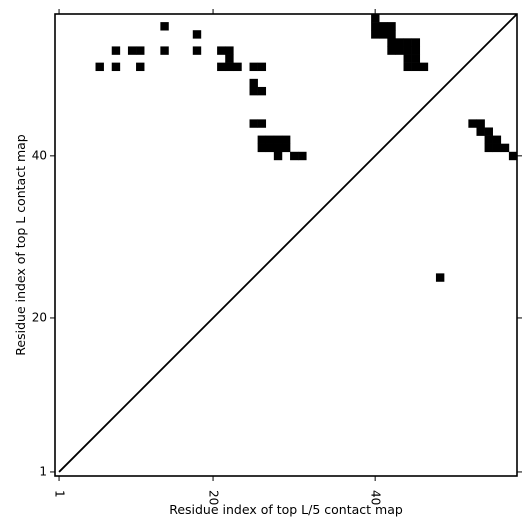  What do you see at coordinates (39, 317) in the screenshot?
I see `y-tick-label: 20` at bounding box center [39, 317].